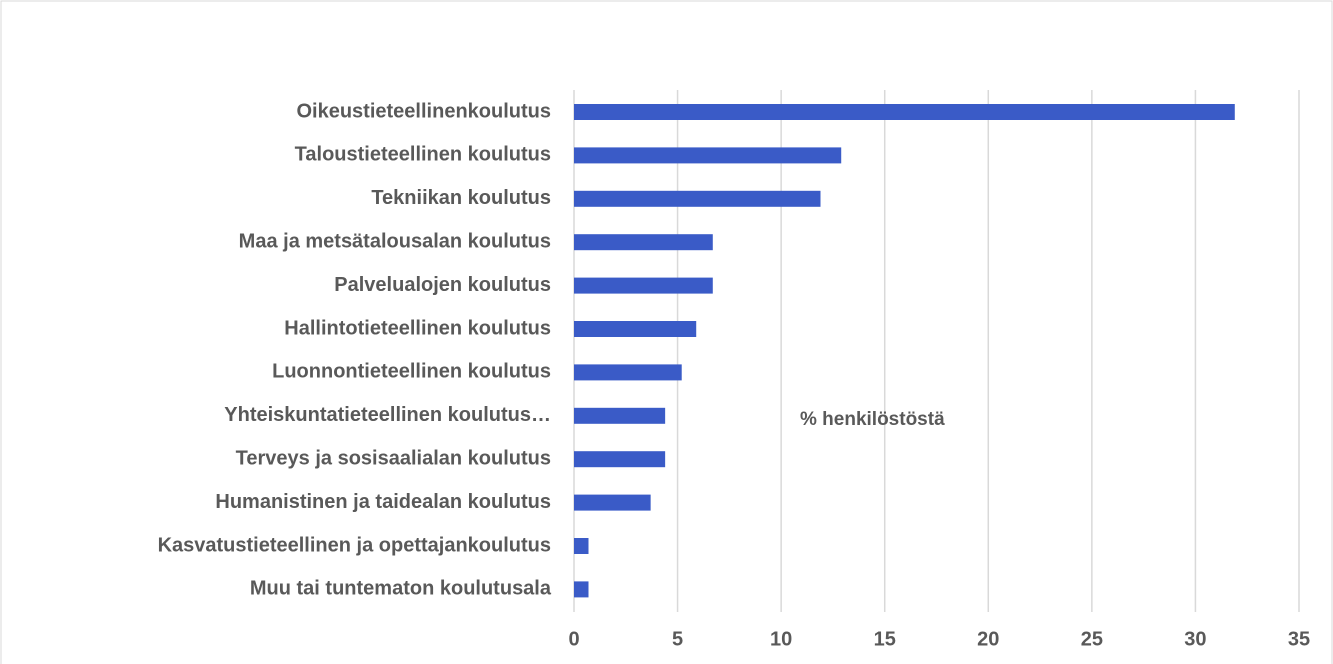  Describe the element at coordinates (393, 458) in the screenshot. I see `y-tick-label: Terveys ja sosisaalialan koulutus` at that location.